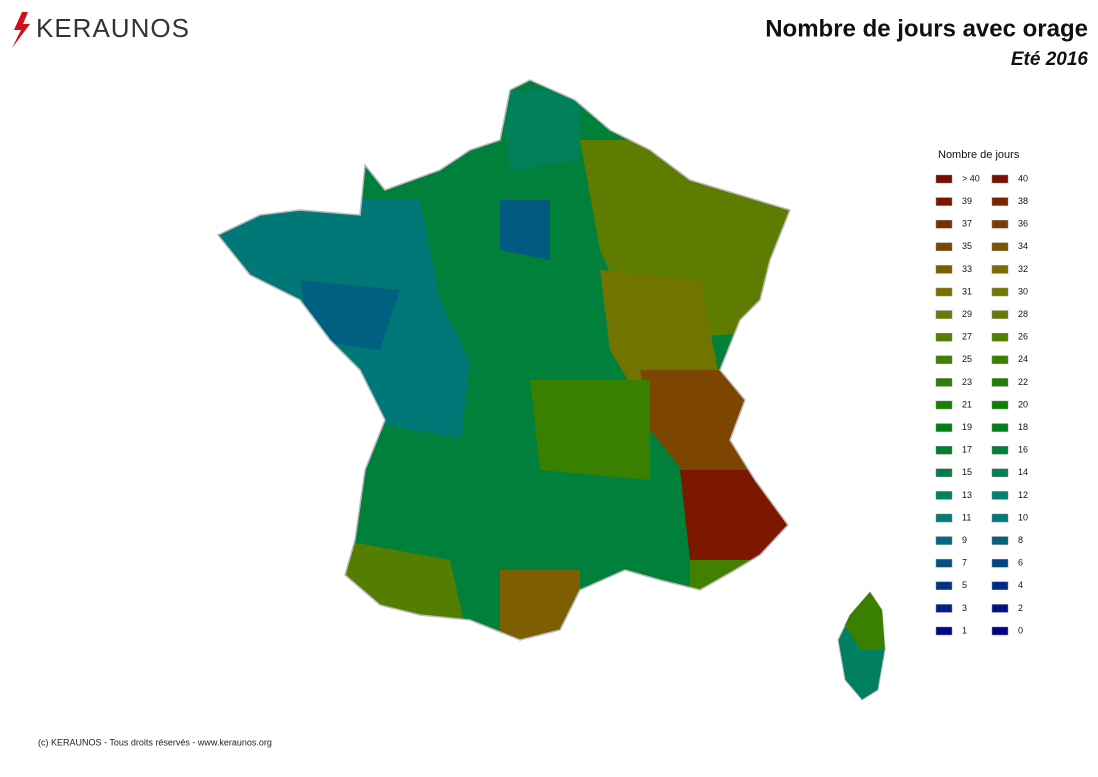 The width and height of the screenshot is (1098, 777). Describe the element at coordinates (964, 608) in the screenshot. I see `legend-label: 3` at that location.